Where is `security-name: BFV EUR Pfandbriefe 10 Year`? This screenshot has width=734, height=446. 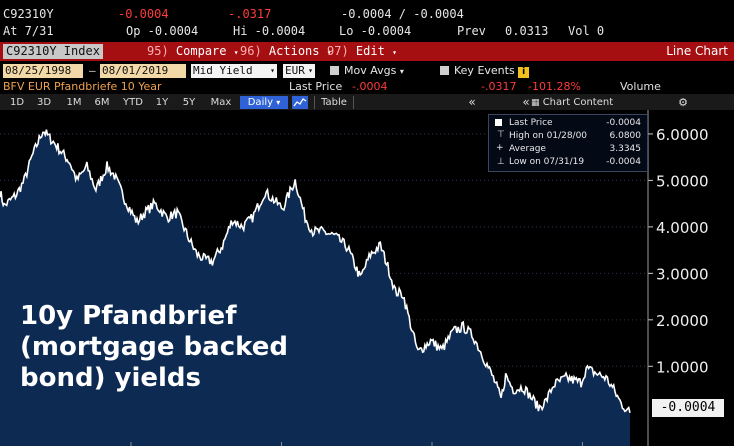 security-name: BFV EUR Pfandbriefe 10 Year is located at coordinates (82, 86).